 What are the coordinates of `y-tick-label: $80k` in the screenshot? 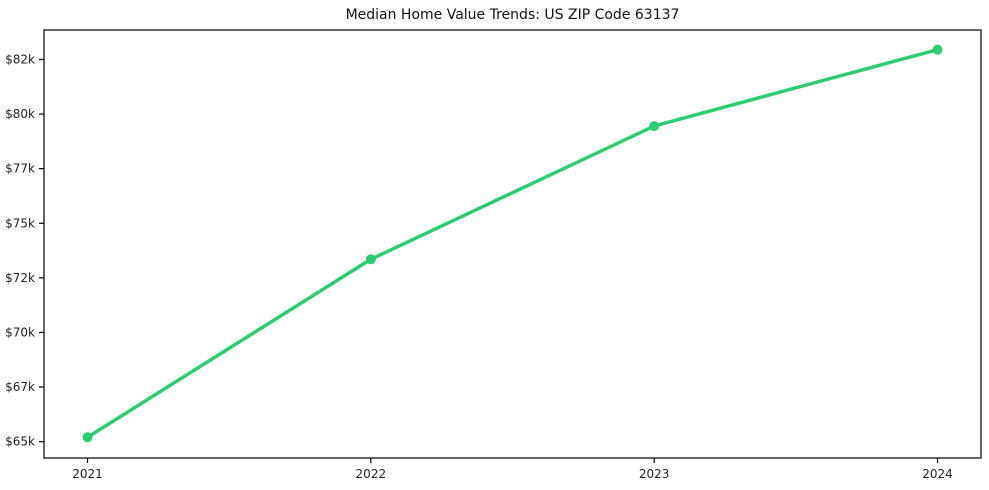 It's located at (20, 114).